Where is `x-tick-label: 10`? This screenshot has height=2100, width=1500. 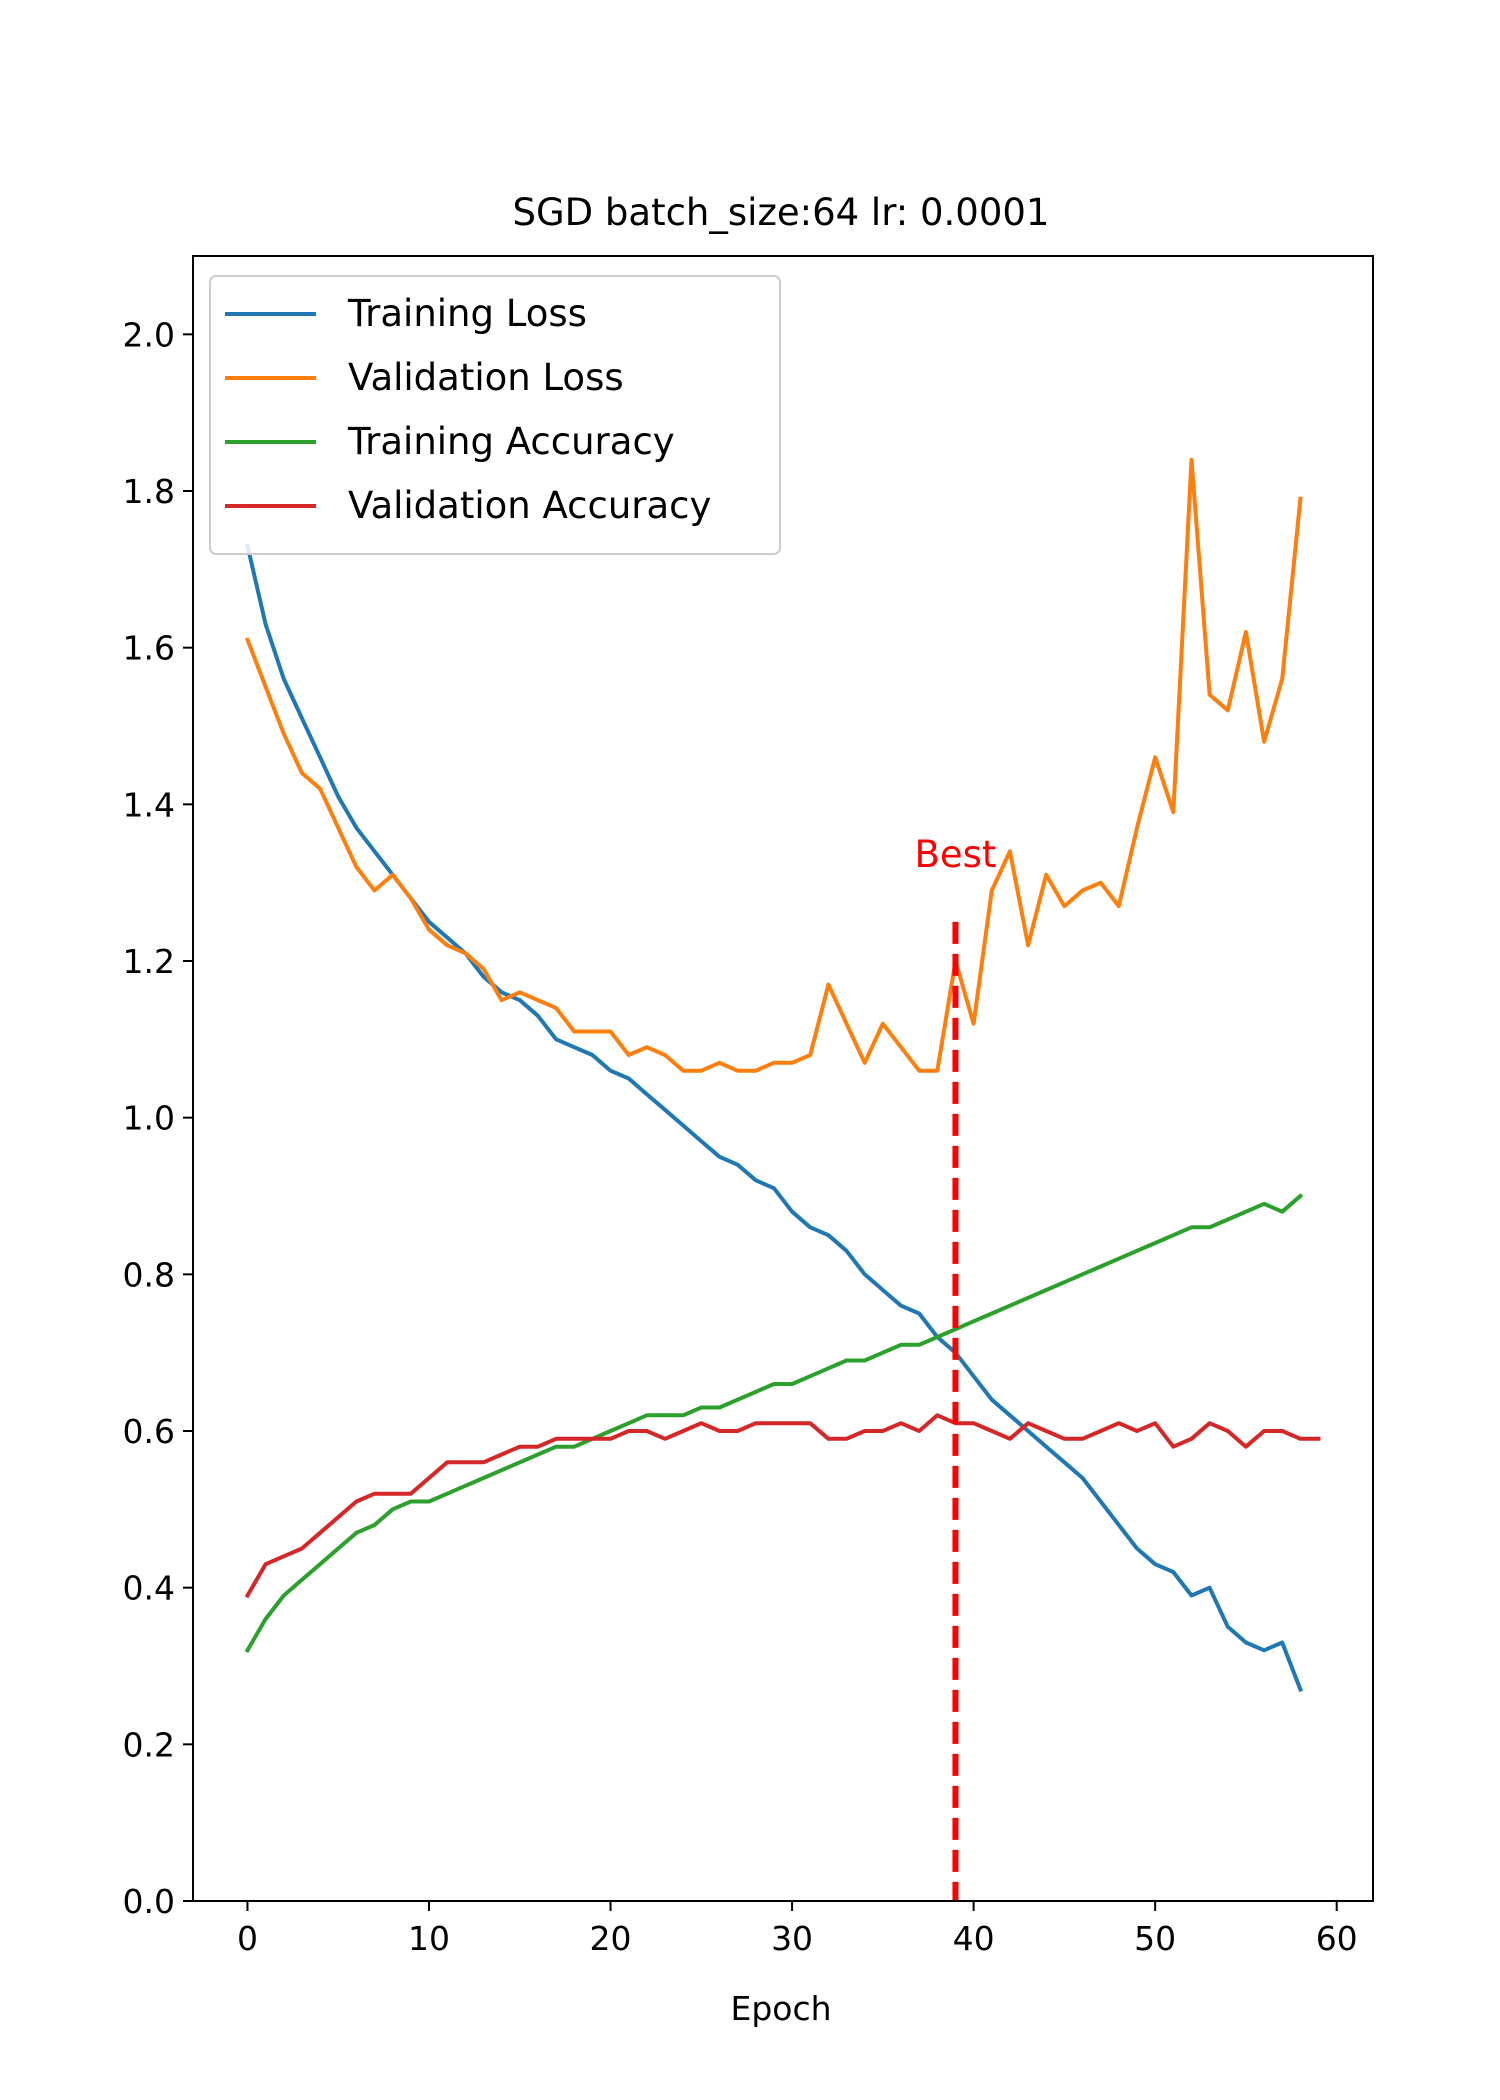
x-tick-label: 10 is located at coordinates (429, 1938).